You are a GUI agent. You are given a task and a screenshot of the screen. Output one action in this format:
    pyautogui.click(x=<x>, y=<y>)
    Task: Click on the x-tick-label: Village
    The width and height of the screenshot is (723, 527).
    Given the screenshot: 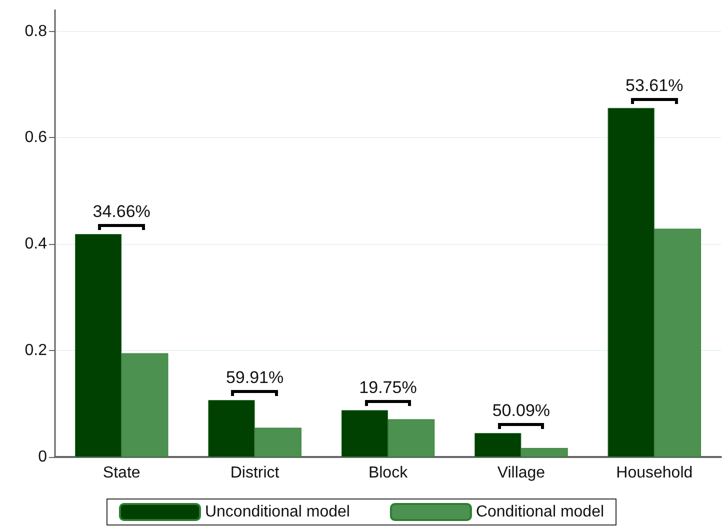 What is the action you would take?
    pyautogui.click(x=521, y=473)
    